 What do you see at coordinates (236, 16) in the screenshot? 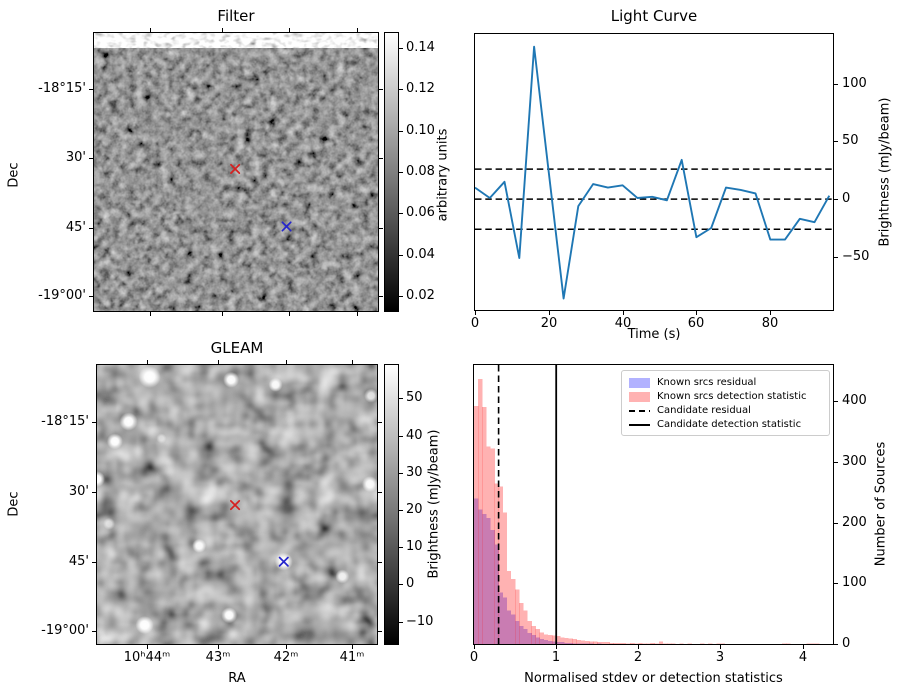
I see `filter-title: Filter` at bounding box center [236, 16].